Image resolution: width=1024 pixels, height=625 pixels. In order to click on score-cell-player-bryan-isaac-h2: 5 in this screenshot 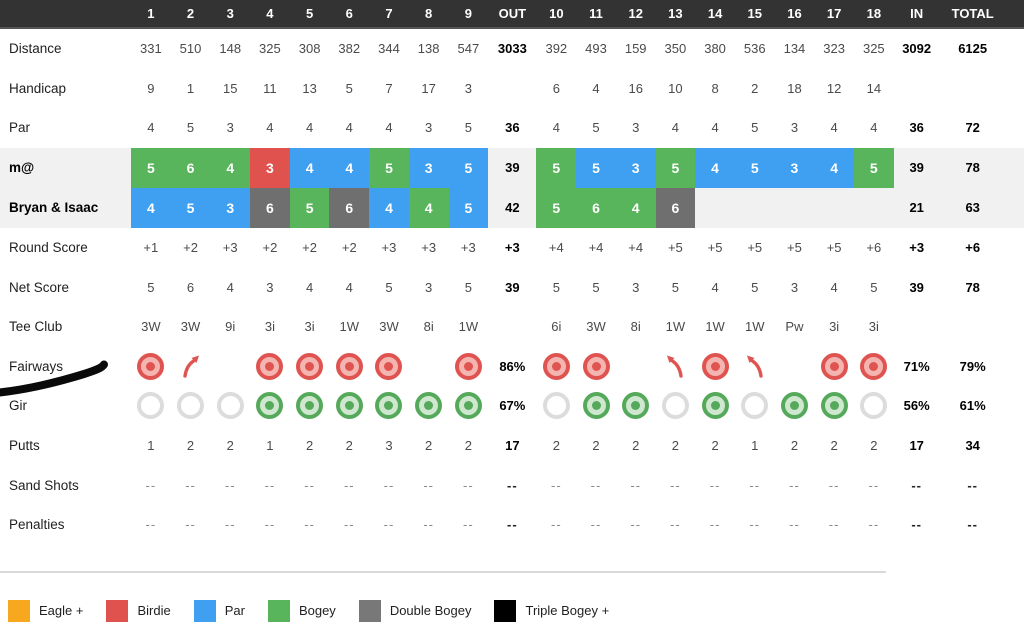, I will do `click(190, 207)`.